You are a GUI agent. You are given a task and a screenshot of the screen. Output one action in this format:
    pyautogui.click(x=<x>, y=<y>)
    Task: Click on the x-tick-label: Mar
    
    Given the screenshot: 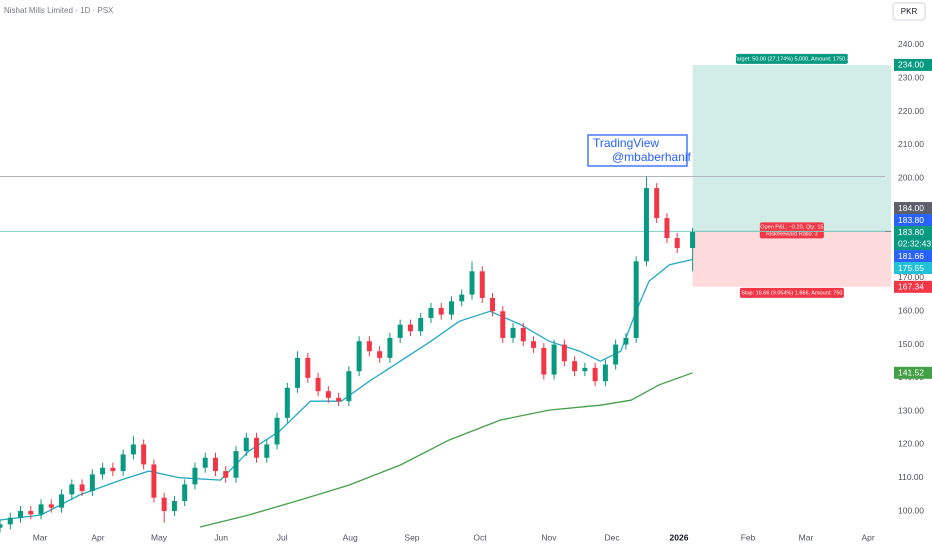 What is the action you would take?
    pyautogui.click(x=40, y=537)
    